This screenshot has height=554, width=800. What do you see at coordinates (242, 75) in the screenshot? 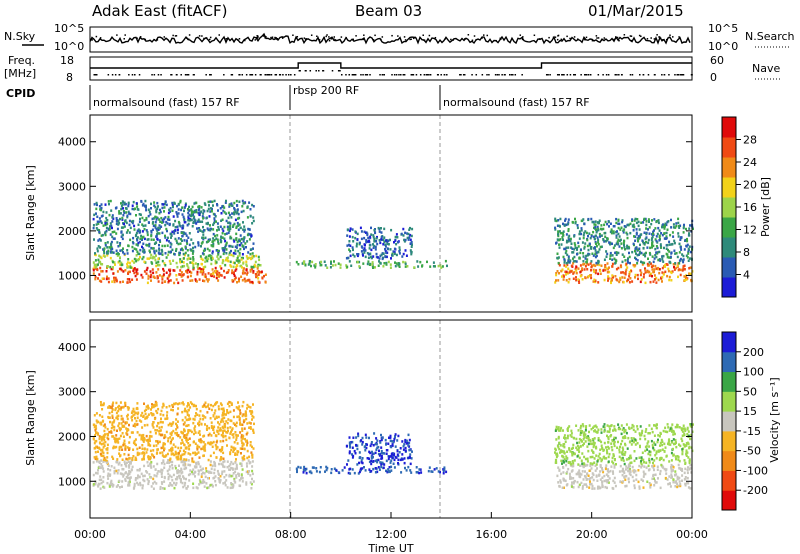
I see `nave-point` at bounding box center [242, 75].